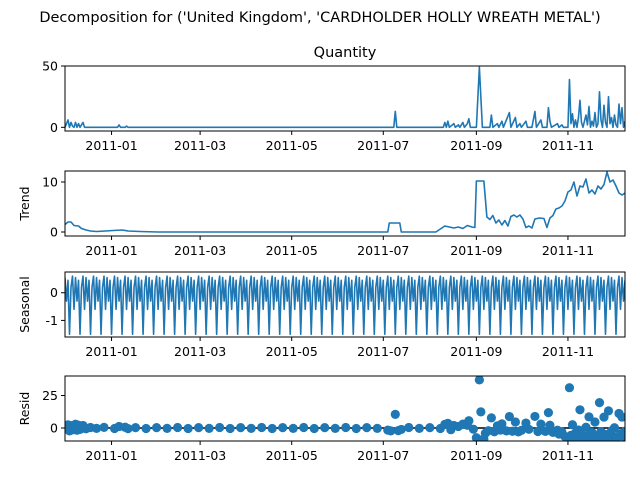 The width and height of the screenshot is (640, 480). What do you see at coordinates (24, 409) in the screenshot?
I see `y-axis-label: Resid` at bounding box center [24, 409].